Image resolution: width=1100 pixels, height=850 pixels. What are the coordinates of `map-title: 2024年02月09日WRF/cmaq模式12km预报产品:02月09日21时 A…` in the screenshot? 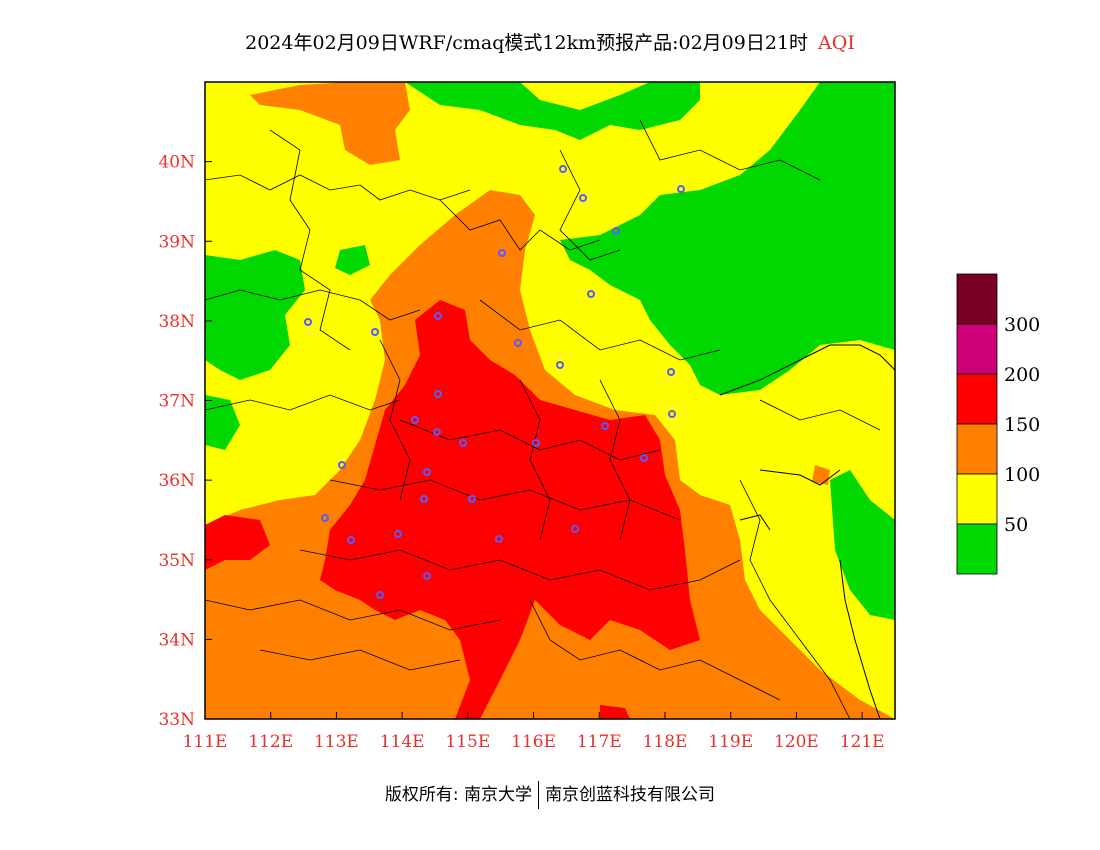 It's located at (550, 41).